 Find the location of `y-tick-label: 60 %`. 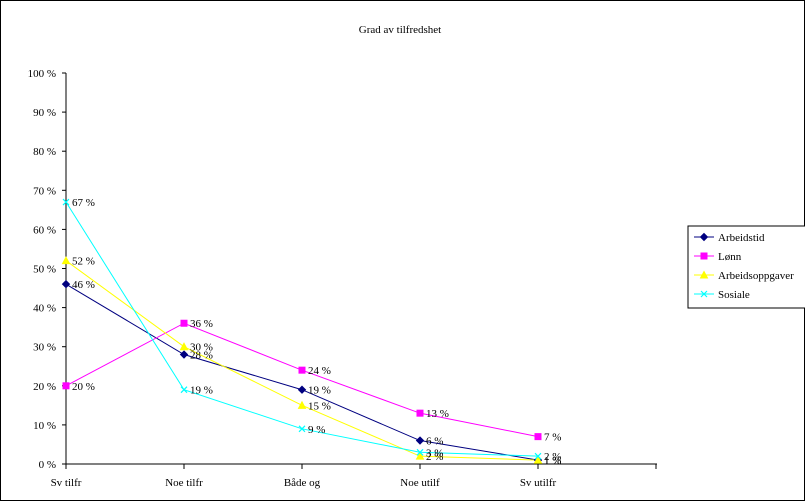

y-tick-label: 60 % is located at coordinates (44, 230).